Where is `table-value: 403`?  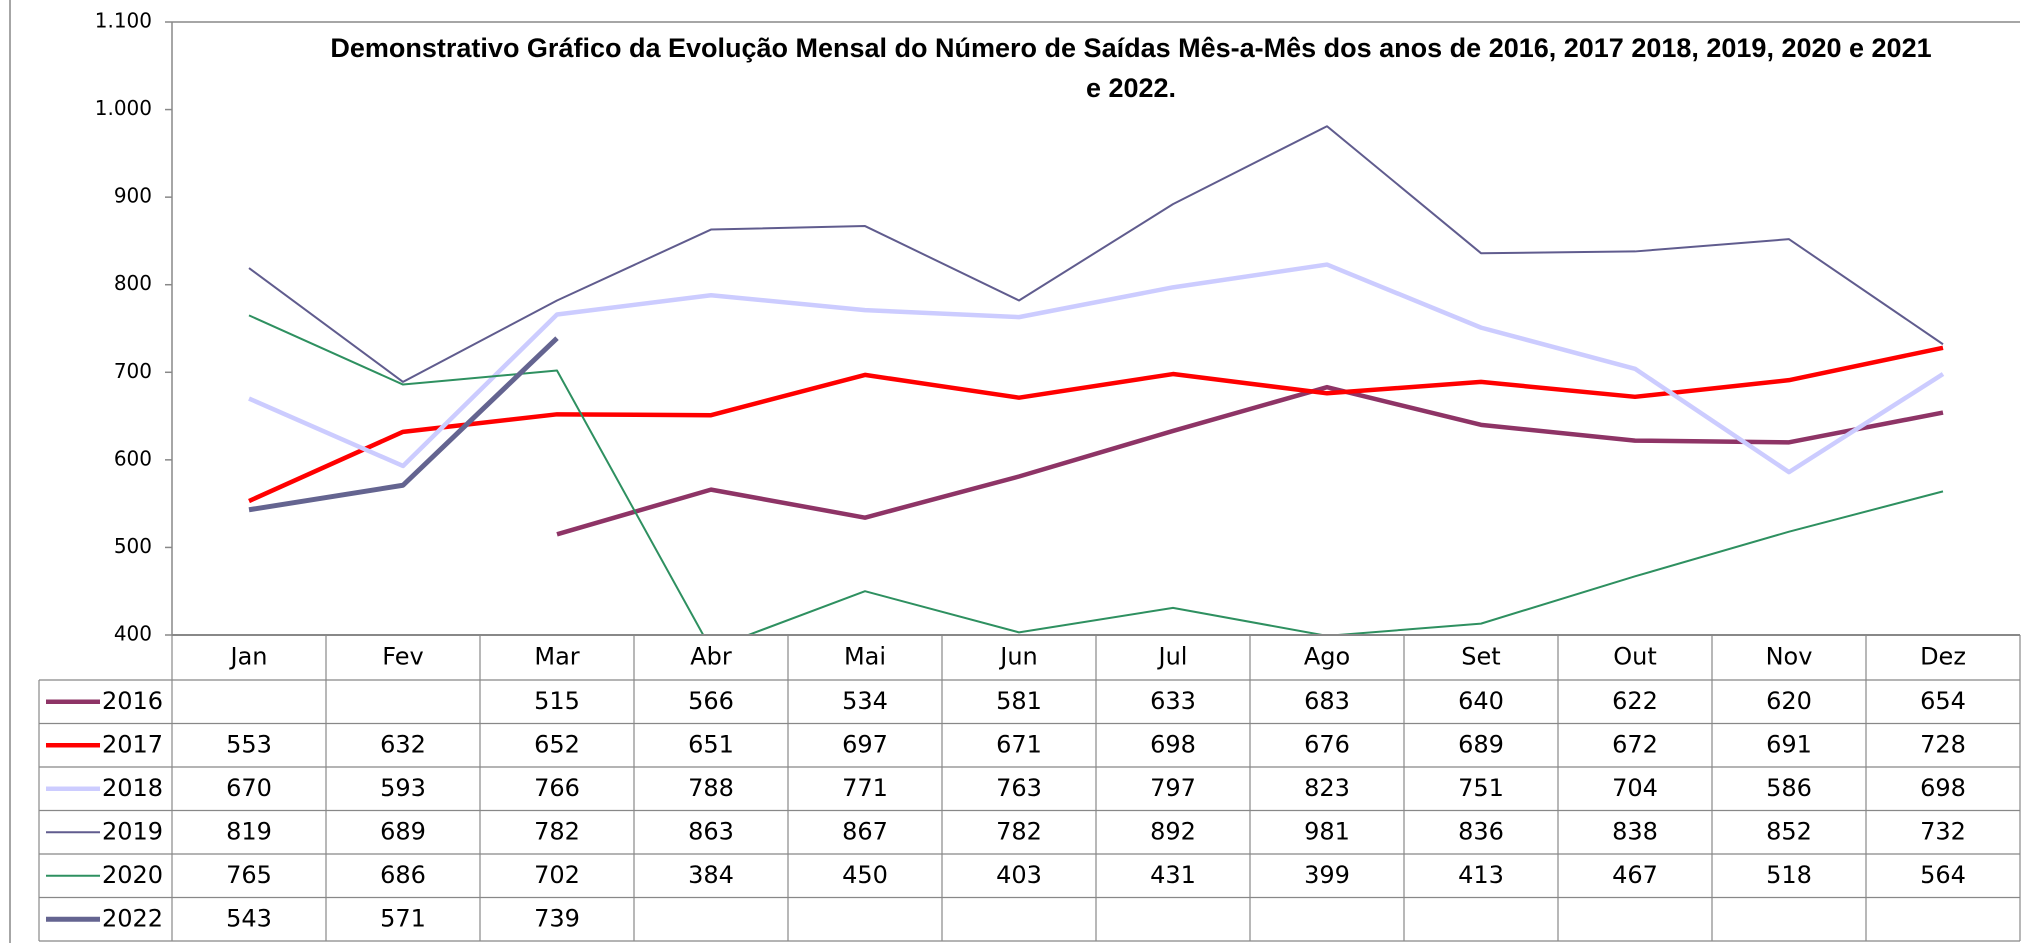
table-value: 403 is located at coordinates (1019, 875).